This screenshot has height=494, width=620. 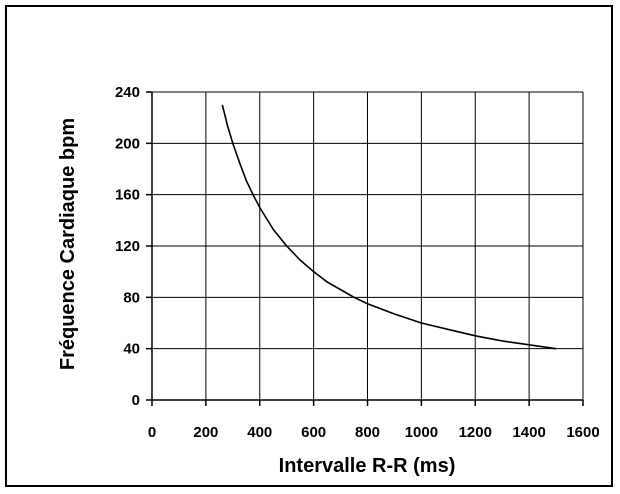 I want to click on x-tick-label: 1200, so click(x=475, y=432).